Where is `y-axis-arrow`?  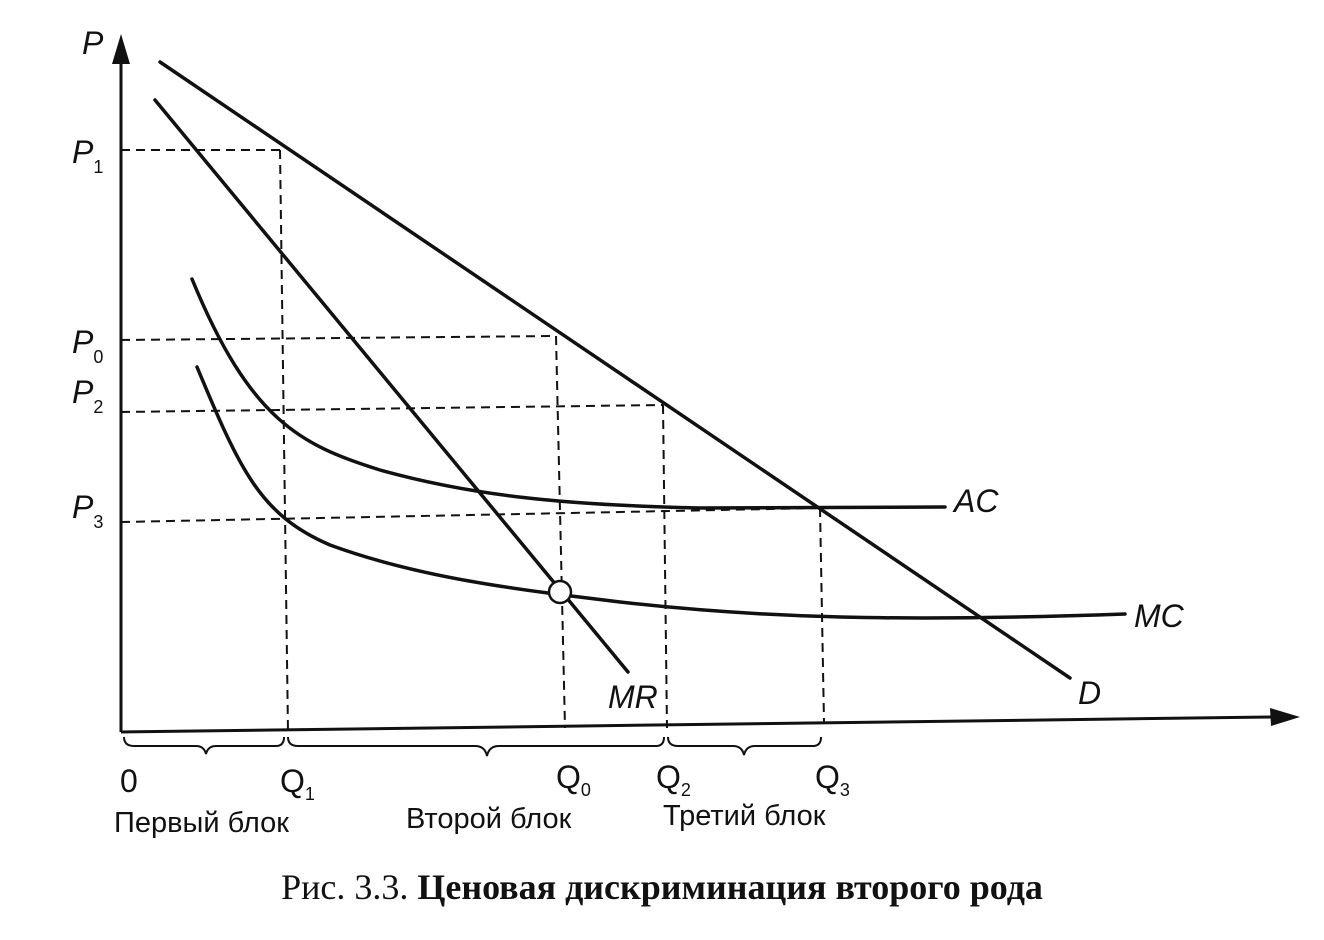
y-axis-arrow is located at coordinates (121, 49).